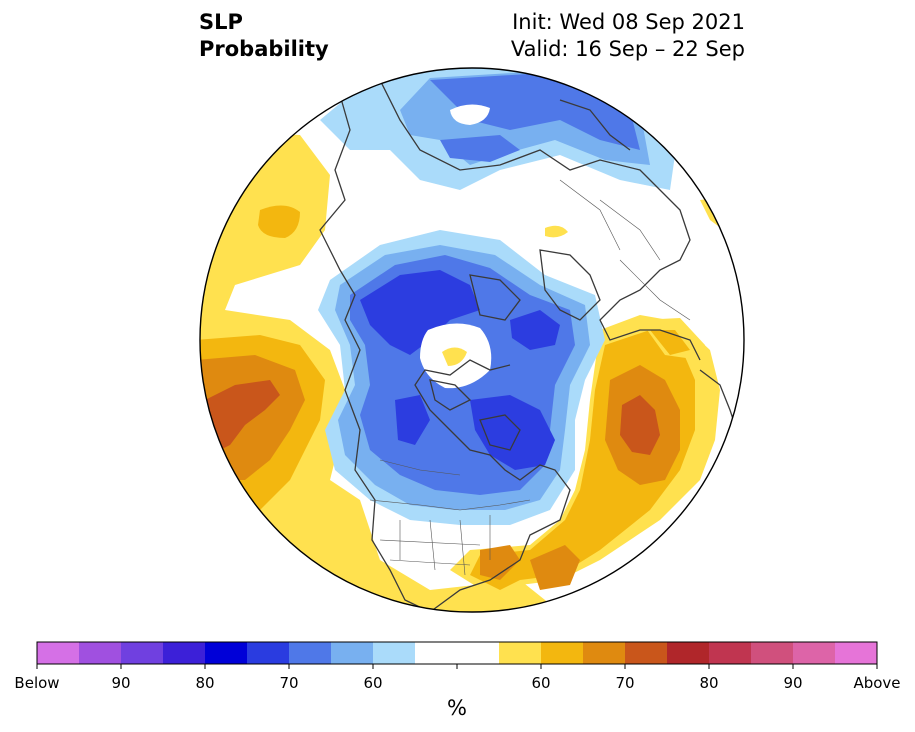  Describe the element at coordinates (37, 683) in the screenshot. I see `colorbar-label: Below` at that location.